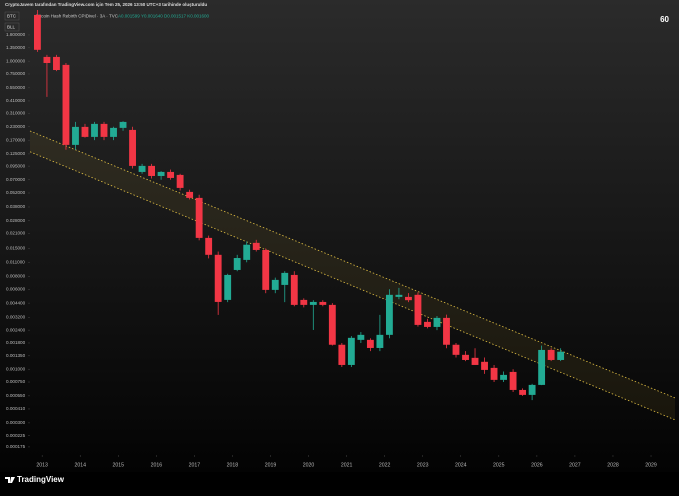 Image resolution: width=679 pixels, height=496 pixels. I want to click on x-tick-label: 2021, so click(347, 465).